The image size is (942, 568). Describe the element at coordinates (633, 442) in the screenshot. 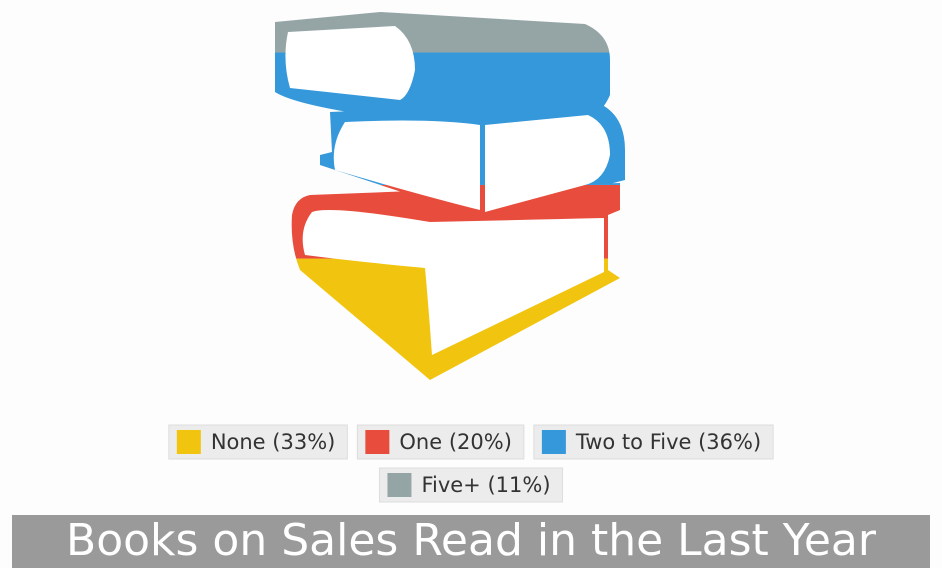

I see `legend-name: Two to Five` at that location.